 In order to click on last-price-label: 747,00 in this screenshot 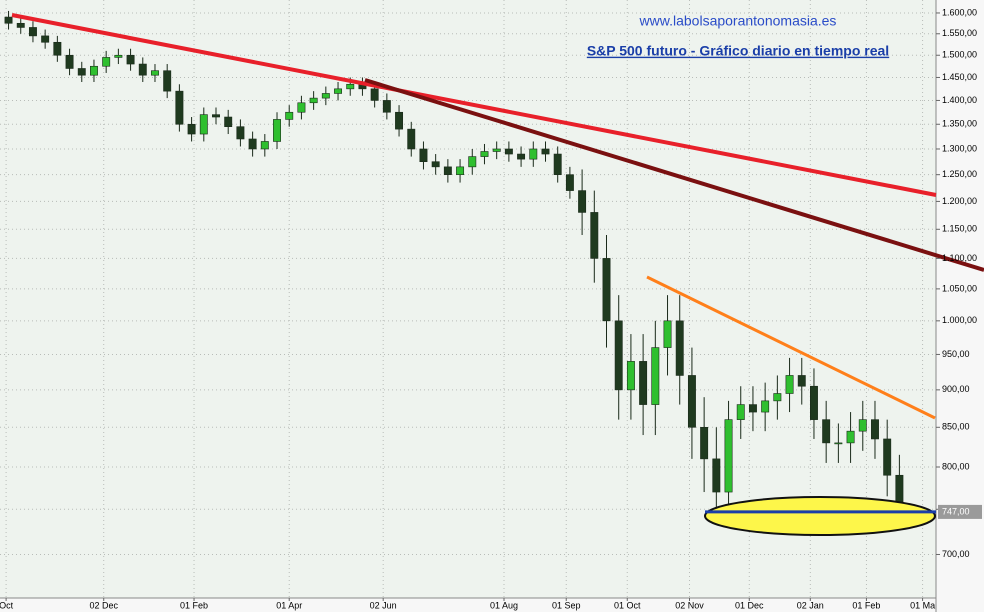, I will do `click(956, 511)`.